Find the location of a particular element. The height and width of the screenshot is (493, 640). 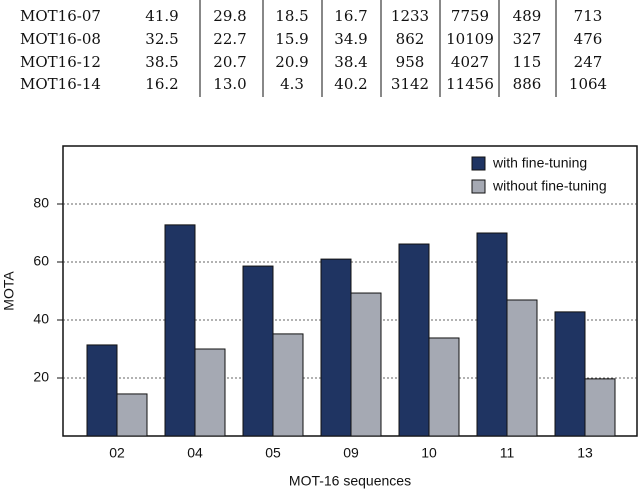

table-cell: 115 is located at coordinates (527, 62).